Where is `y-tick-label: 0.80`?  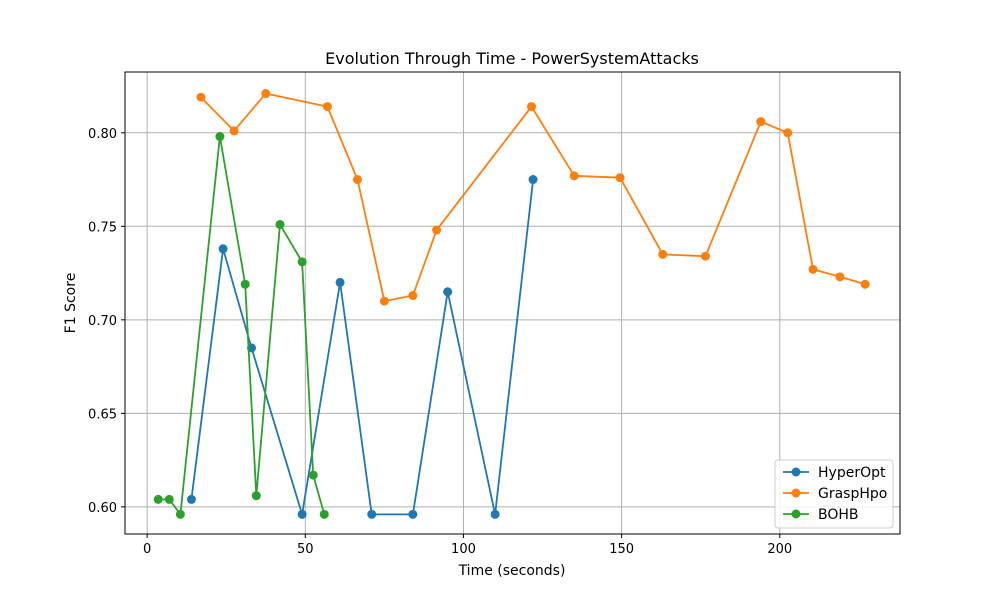 y-tick-label: 0.80 is located at coordinates (102, 134).